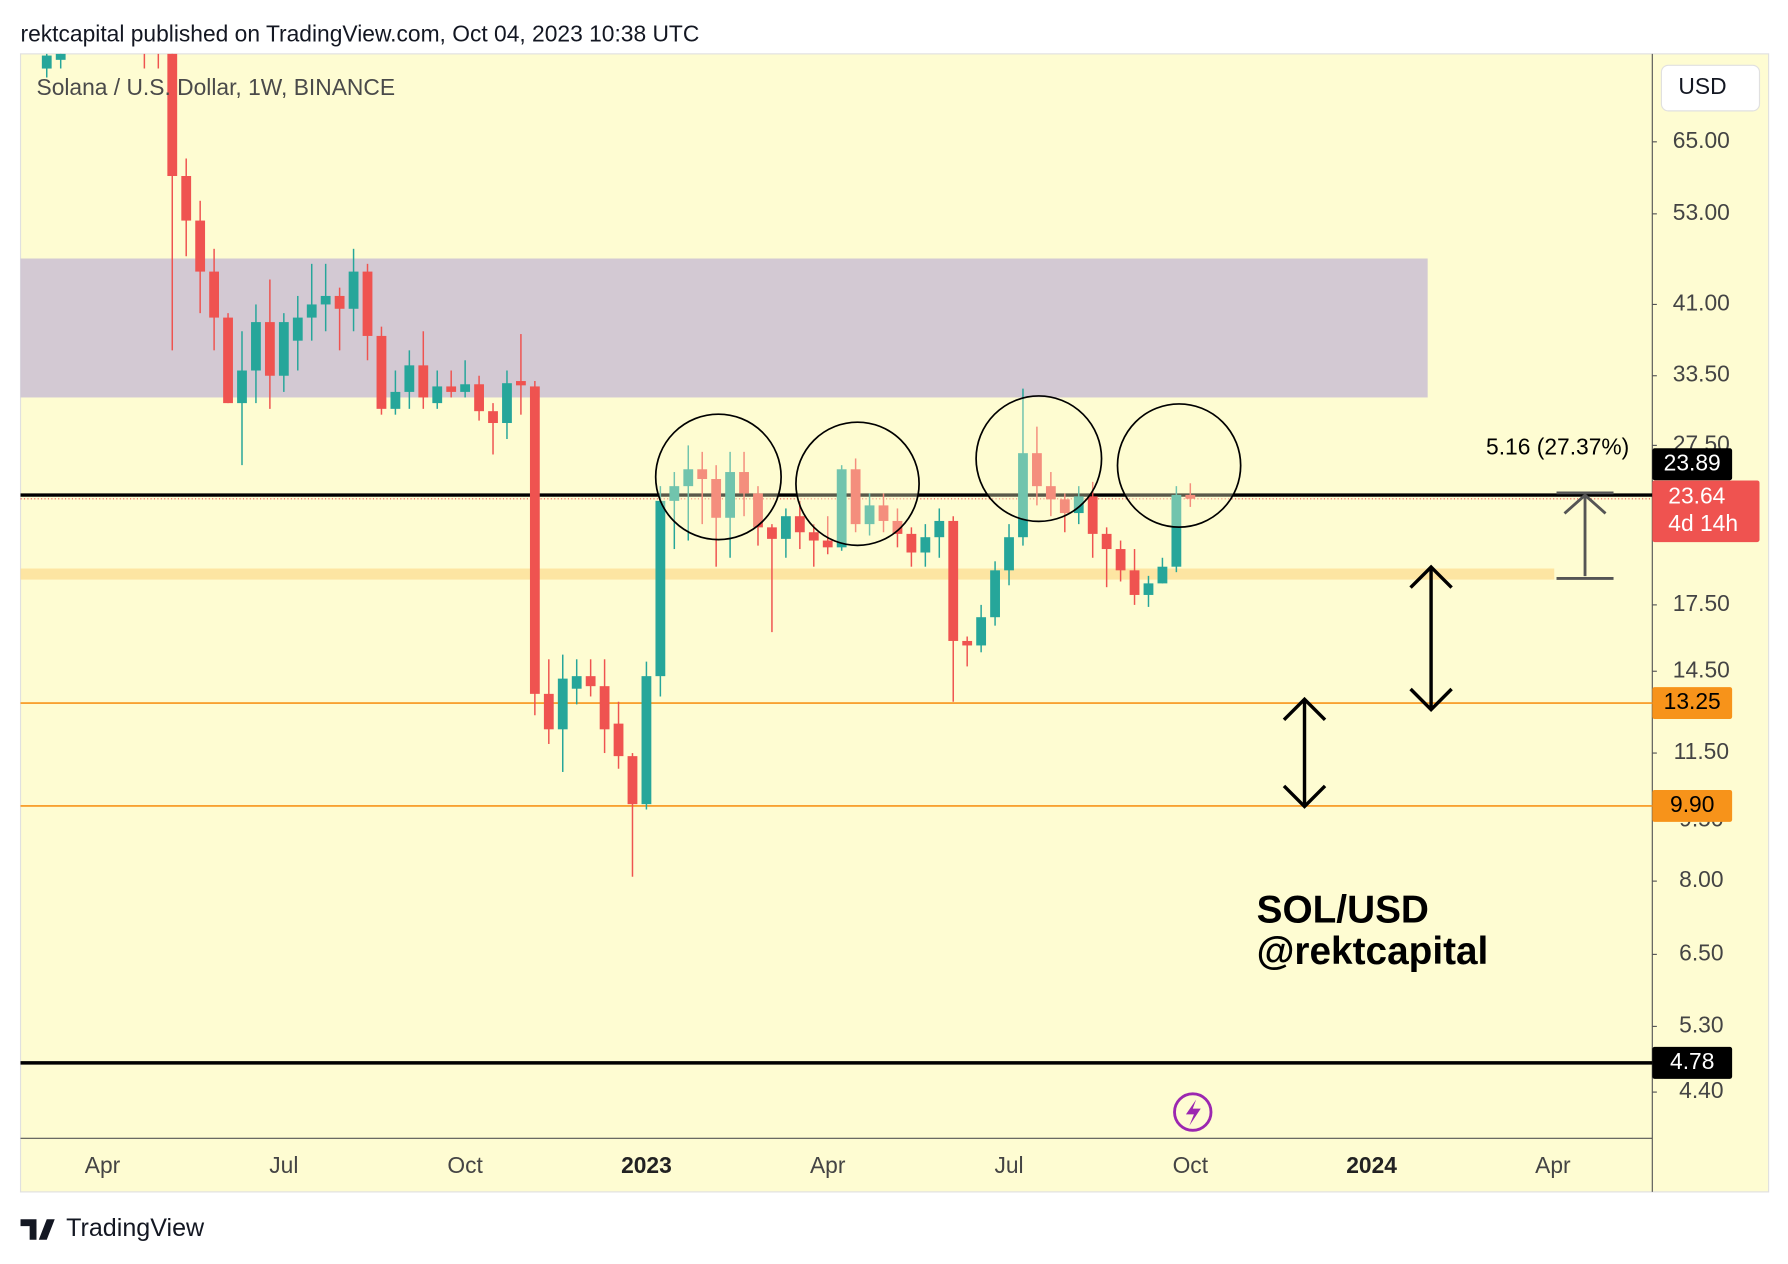  Describe the element at coordinates (646, 1165) in the screenshot. I see `x-tick-label: 2023` at that location.